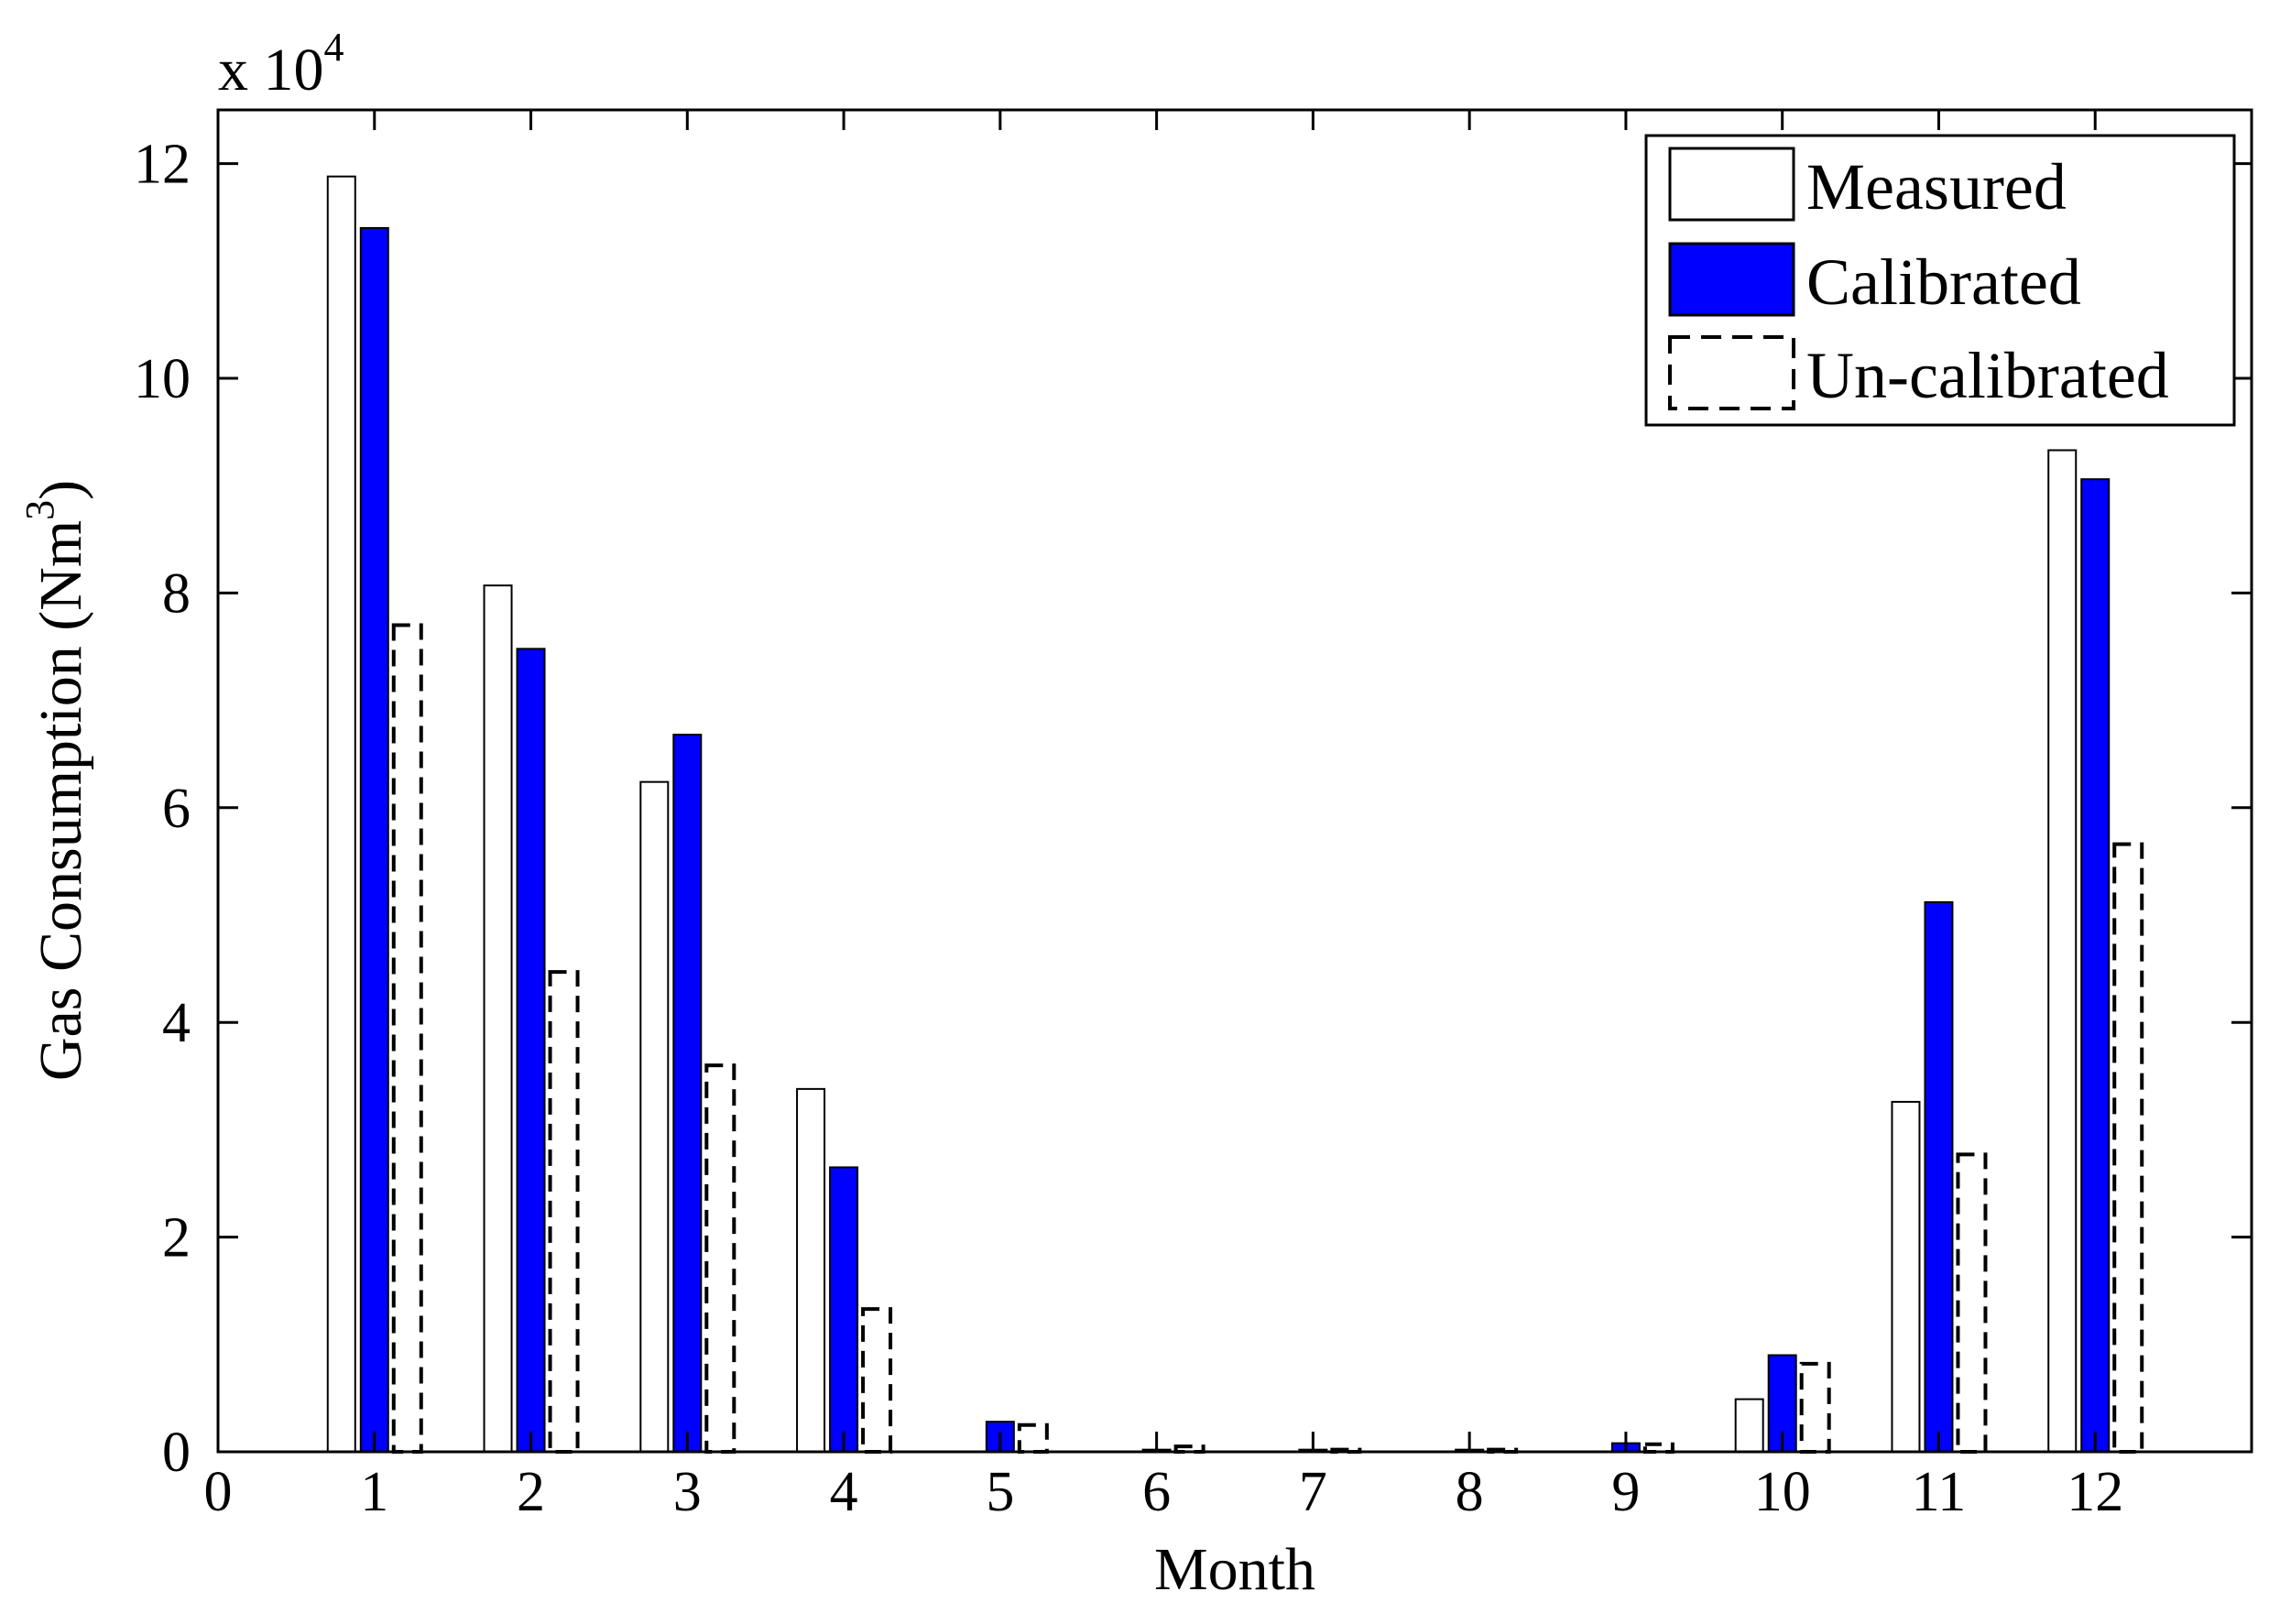 This screenshot has width=2269, height=1624. I want to click on legend-label-calibrated: Calibrated, so click(1943, 282).